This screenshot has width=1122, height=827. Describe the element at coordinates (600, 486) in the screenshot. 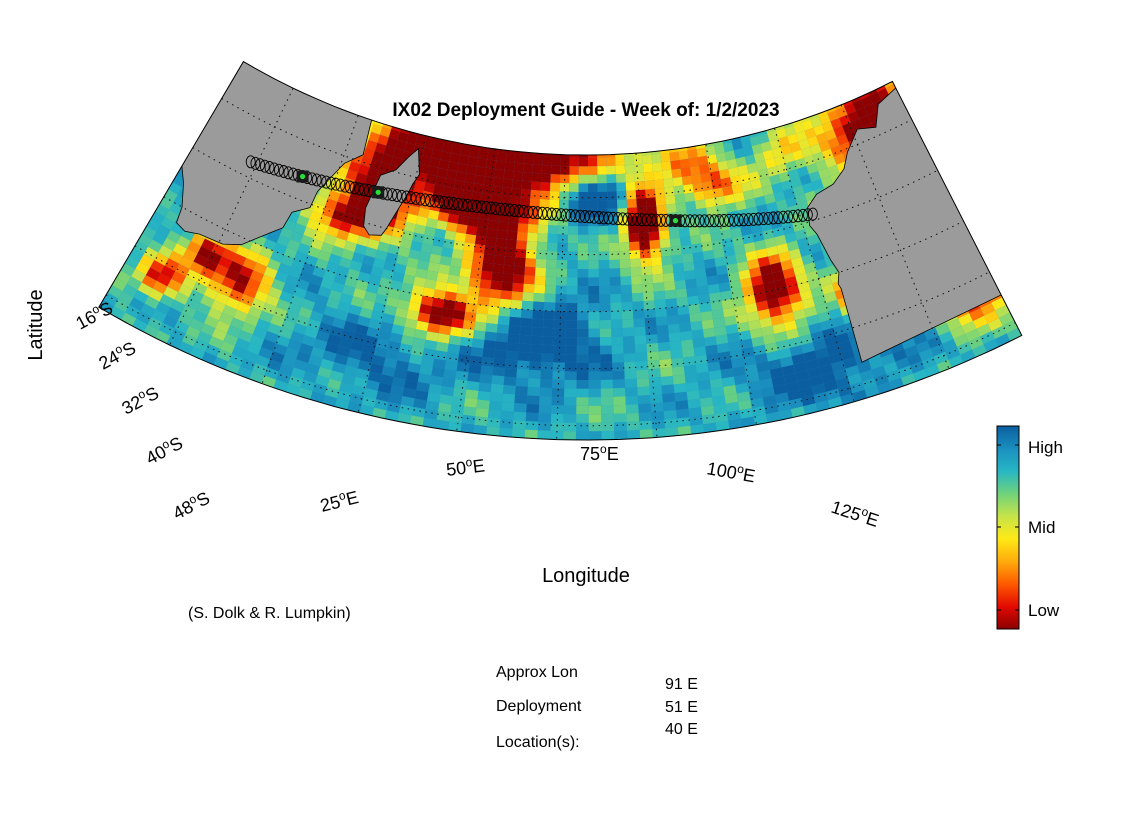

I see `longitude-tick-labels: 25oE 50oE 75oE 100oE 125oE` at that location.